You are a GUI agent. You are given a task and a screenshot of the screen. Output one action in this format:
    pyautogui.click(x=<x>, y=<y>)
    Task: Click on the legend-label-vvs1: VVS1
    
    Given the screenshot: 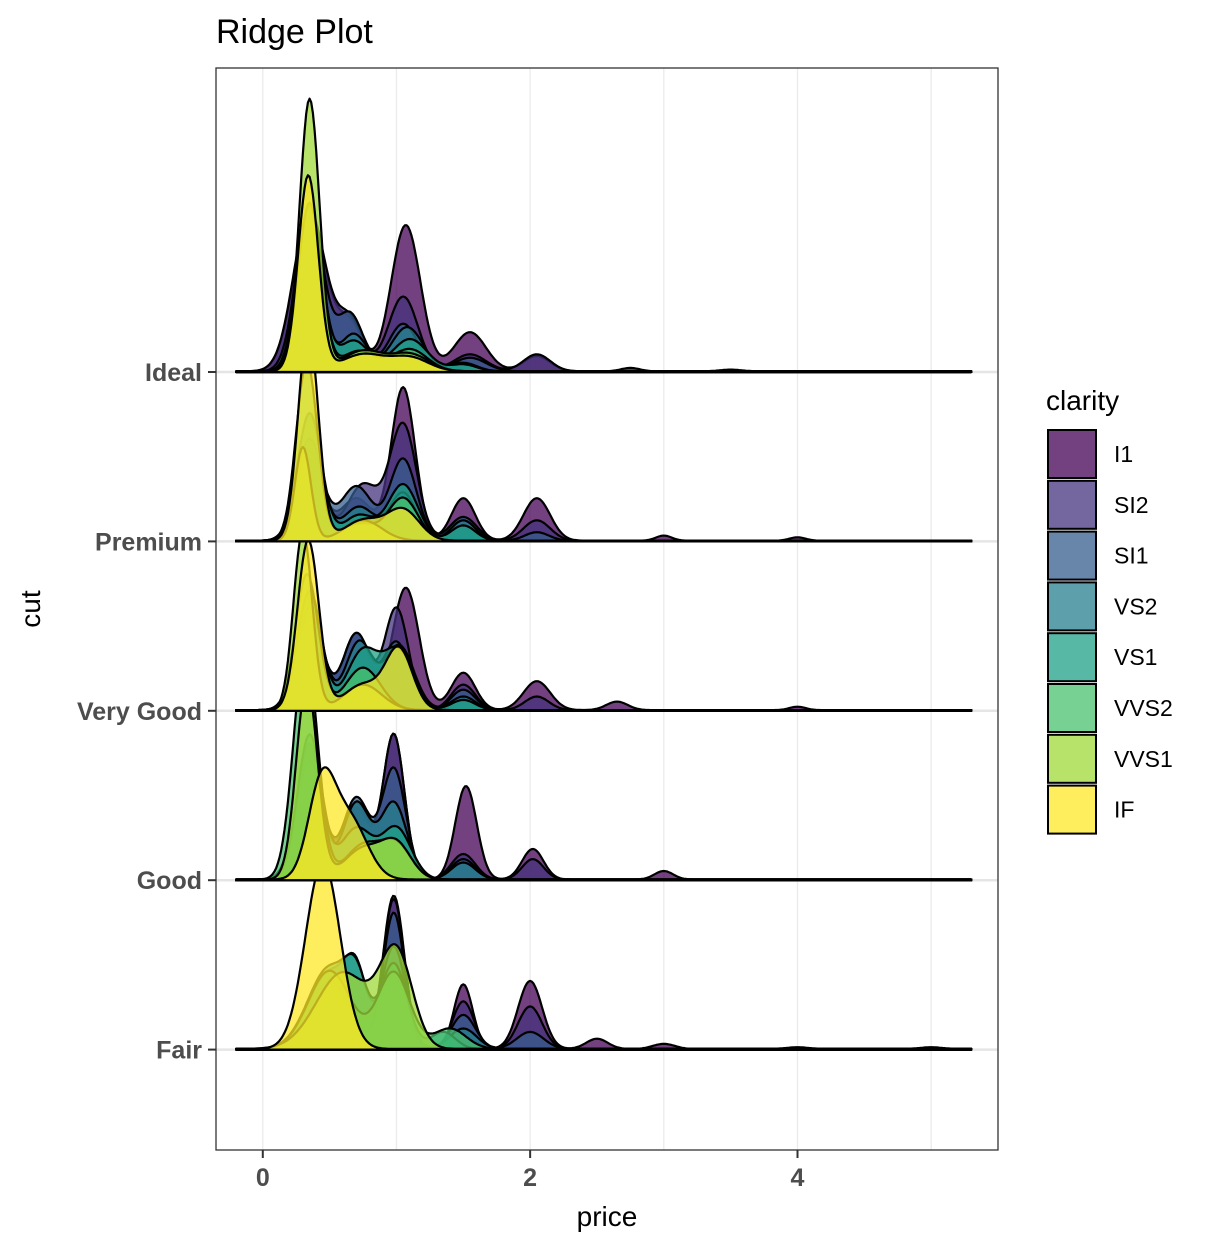 What is the action you would take?
    pyautogui.click(x=1143, y=759)
    